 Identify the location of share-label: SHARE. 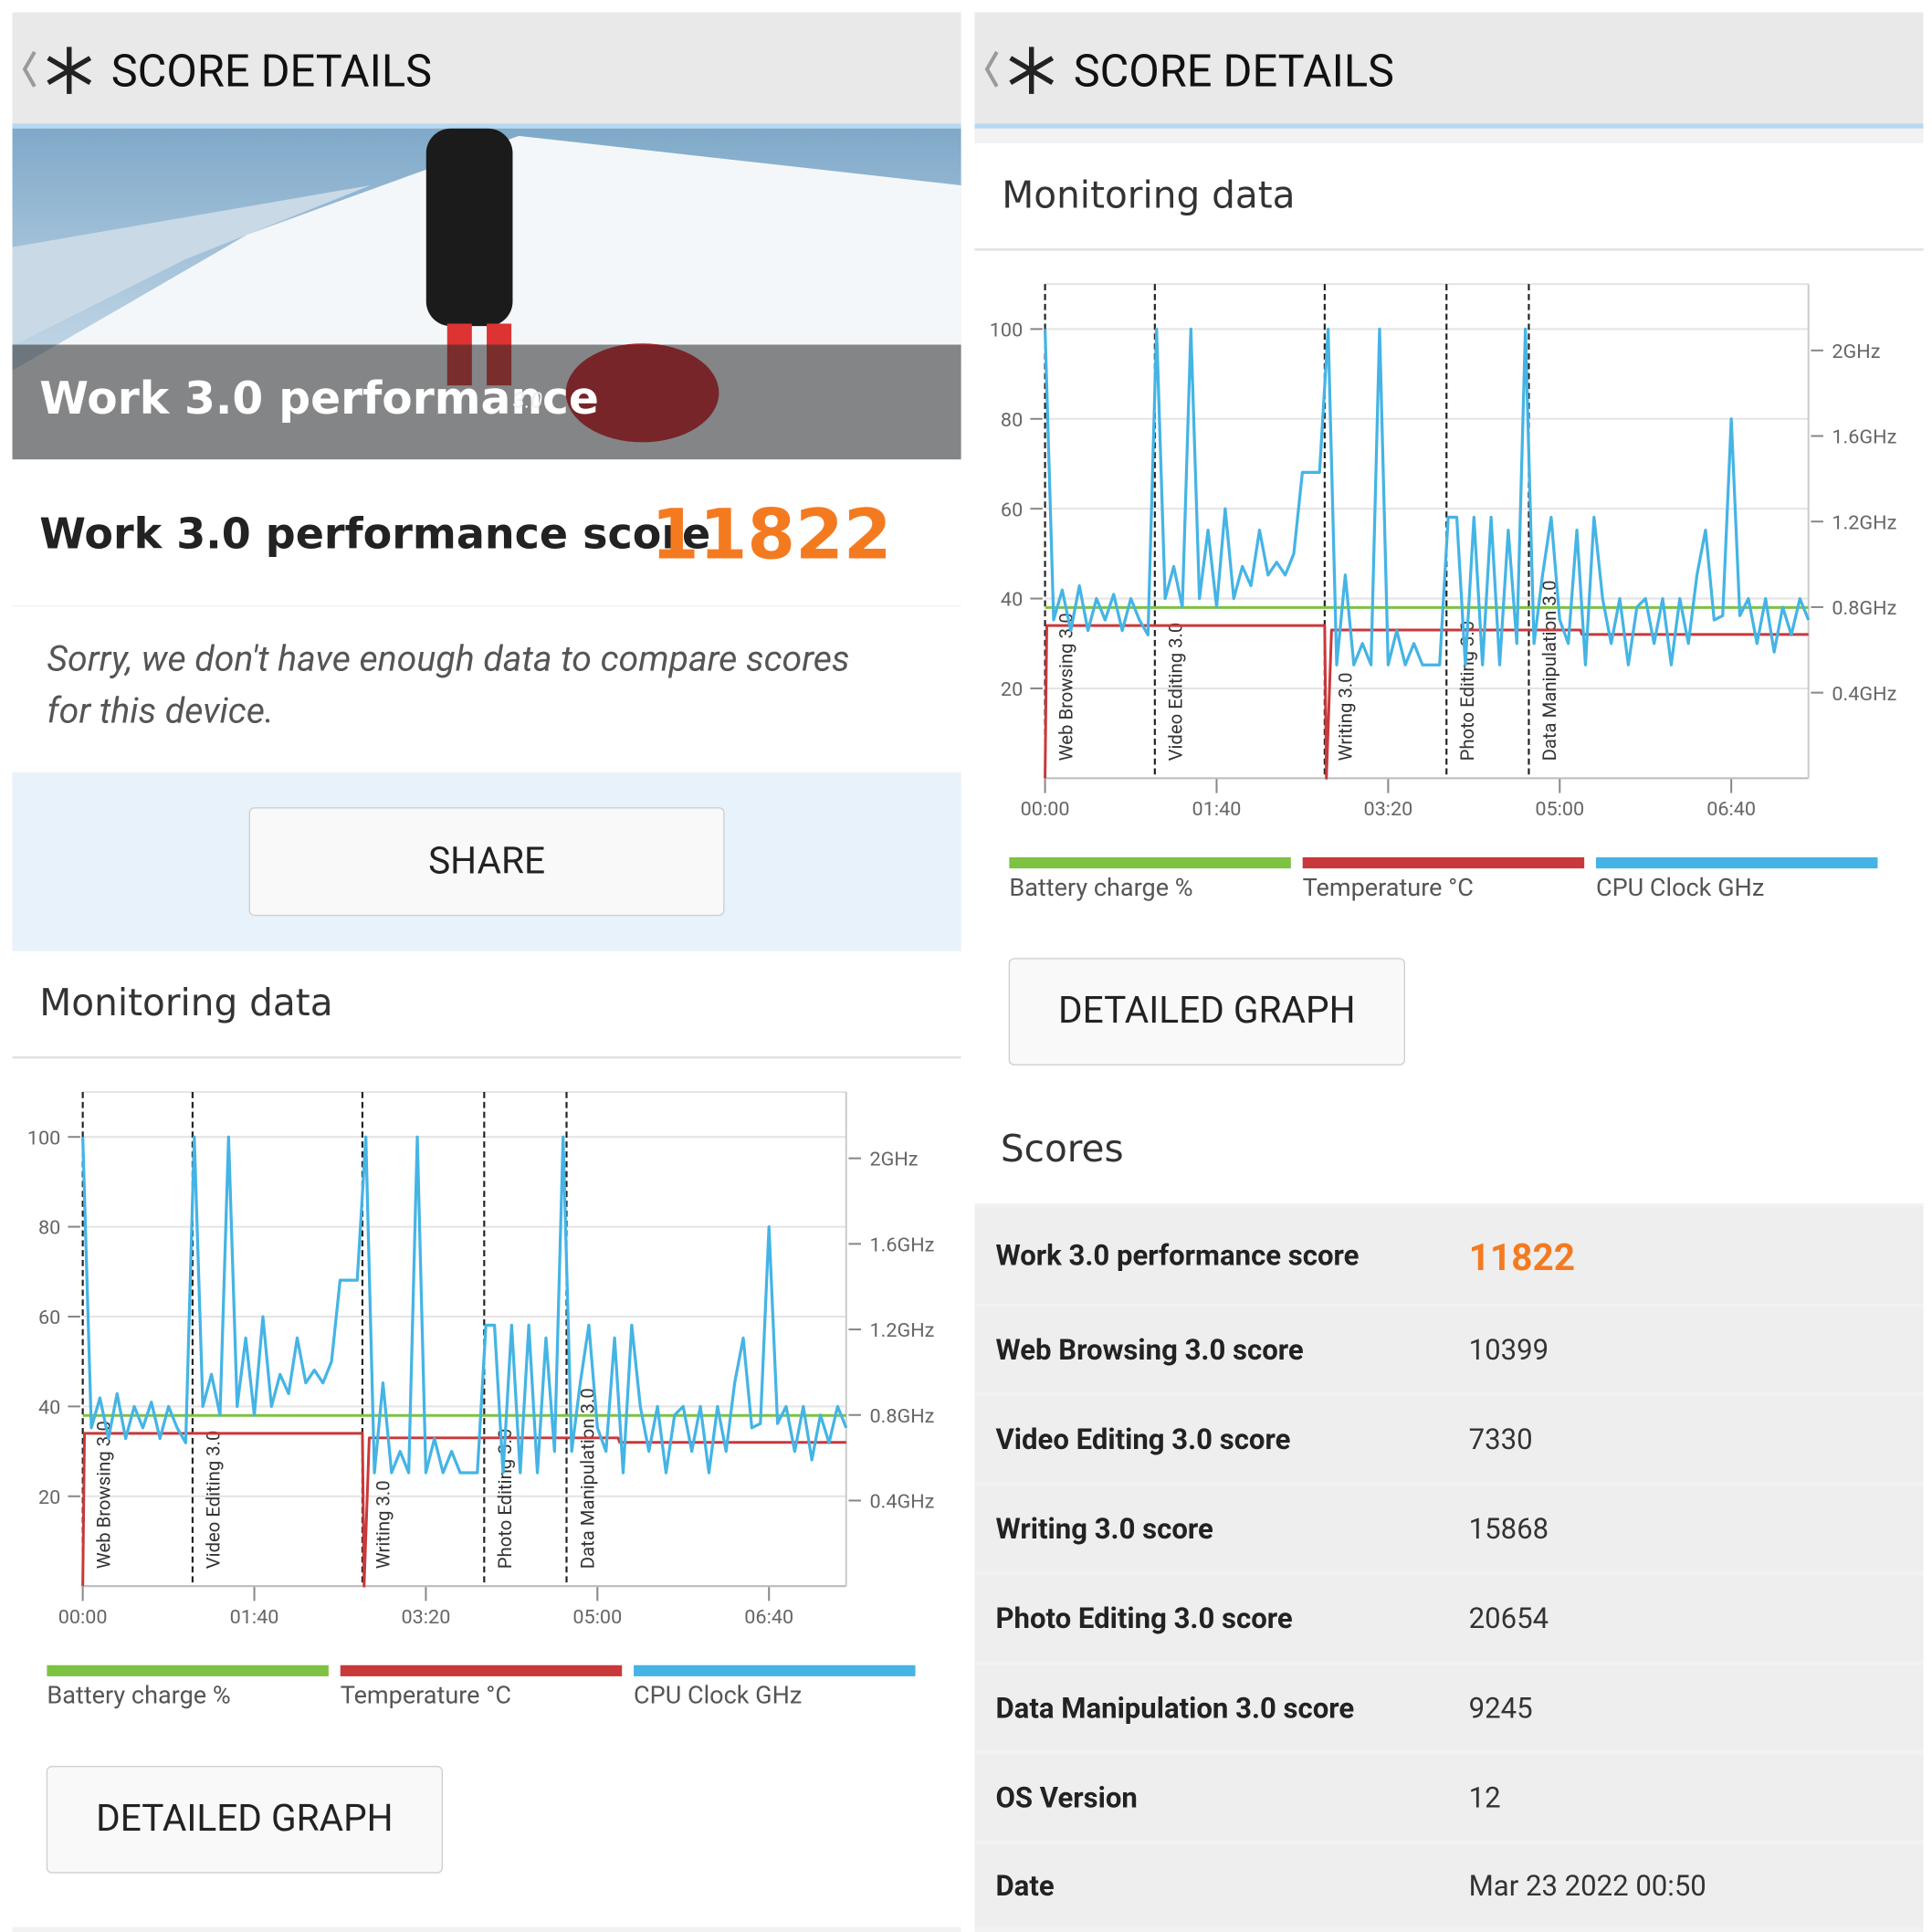
(486, 861).